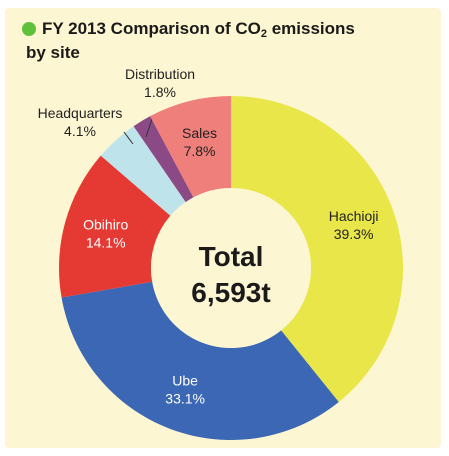  I want to click on leader-line-headquarters, so click(128, 138).